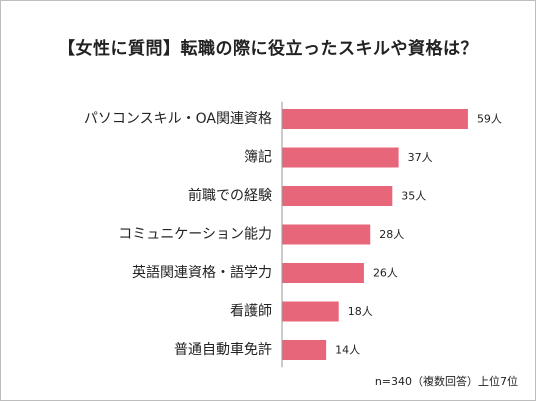  Describe the element at coordinates (223, 349) in the screenshot. I see `category-label: 普通自動車免許` at that location.